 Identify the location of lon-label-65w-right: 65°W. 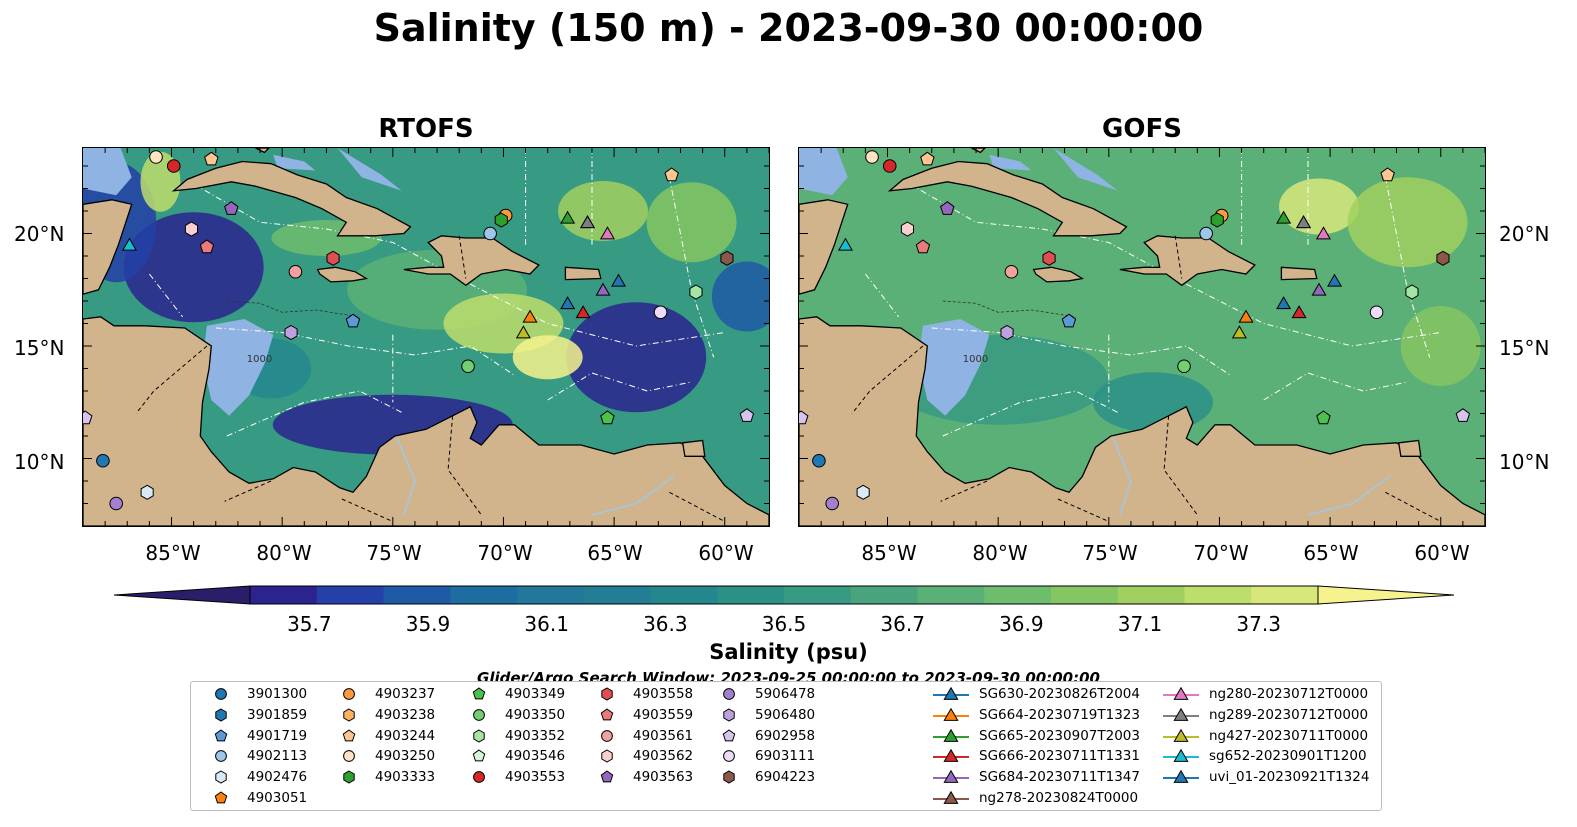
(1331, 553).